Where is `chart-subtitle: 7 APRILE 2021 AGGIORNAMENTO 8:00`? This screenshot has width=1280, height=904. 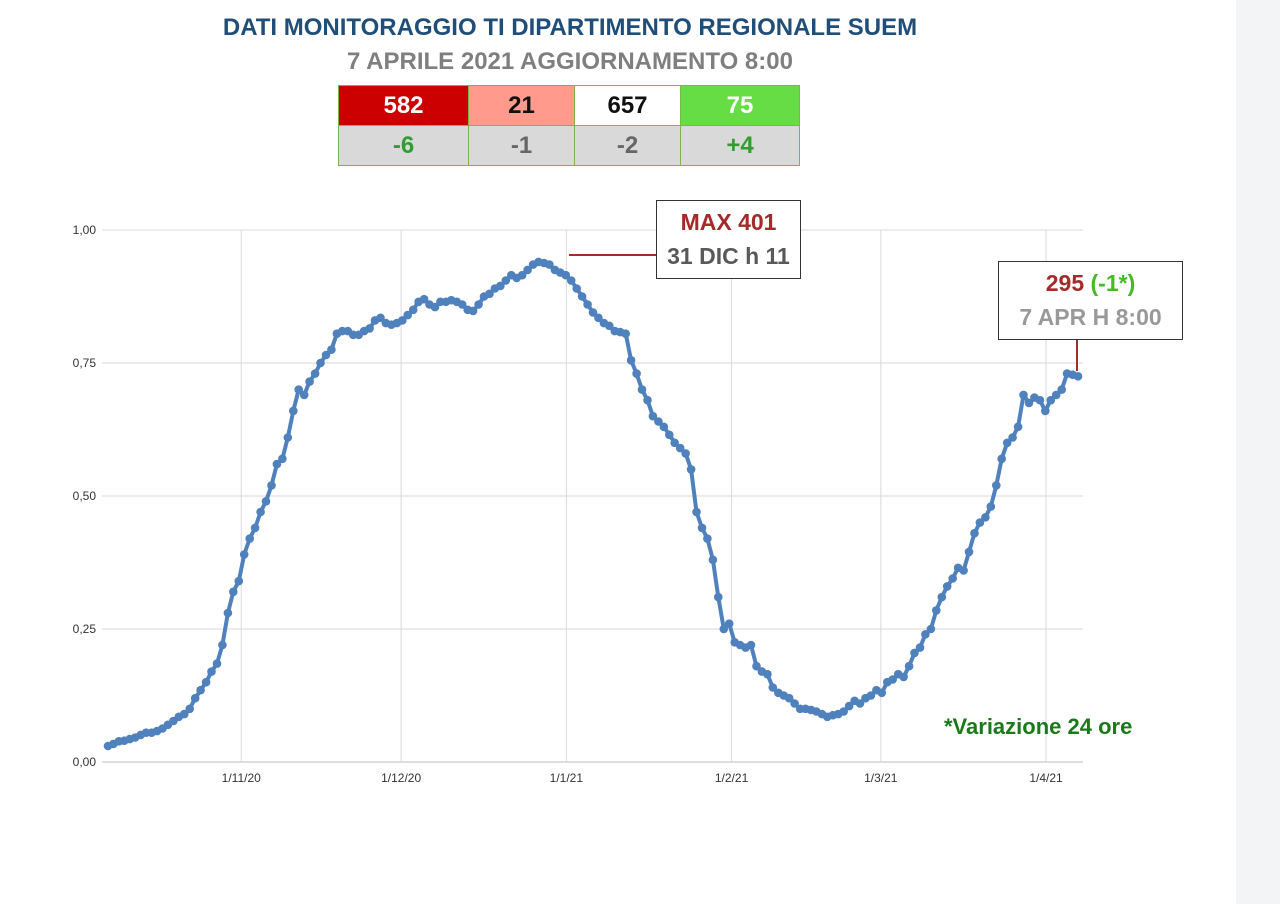
chart-subtitle: 7 APRILE 2021 AGGIORNAMENTO 8:00 is located at coordinates (570, 61).